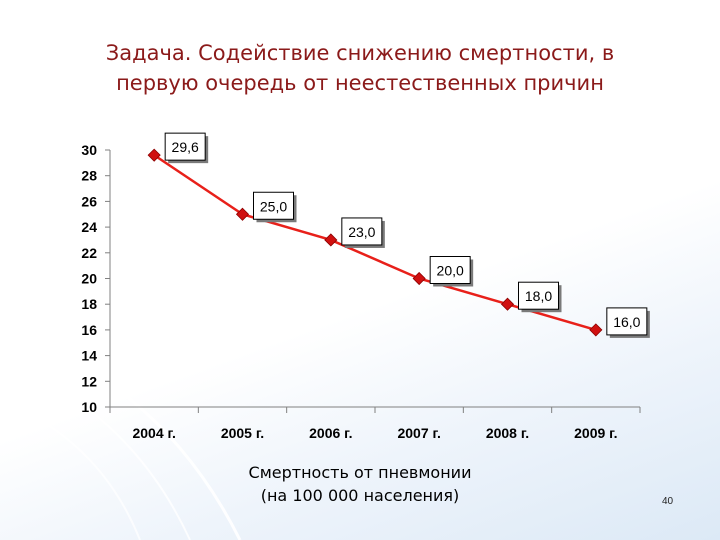  What do you see at coordinates (89, 330) in the screenshot?
I see `y-tick-label: 16` at bounding box center [89, 330].